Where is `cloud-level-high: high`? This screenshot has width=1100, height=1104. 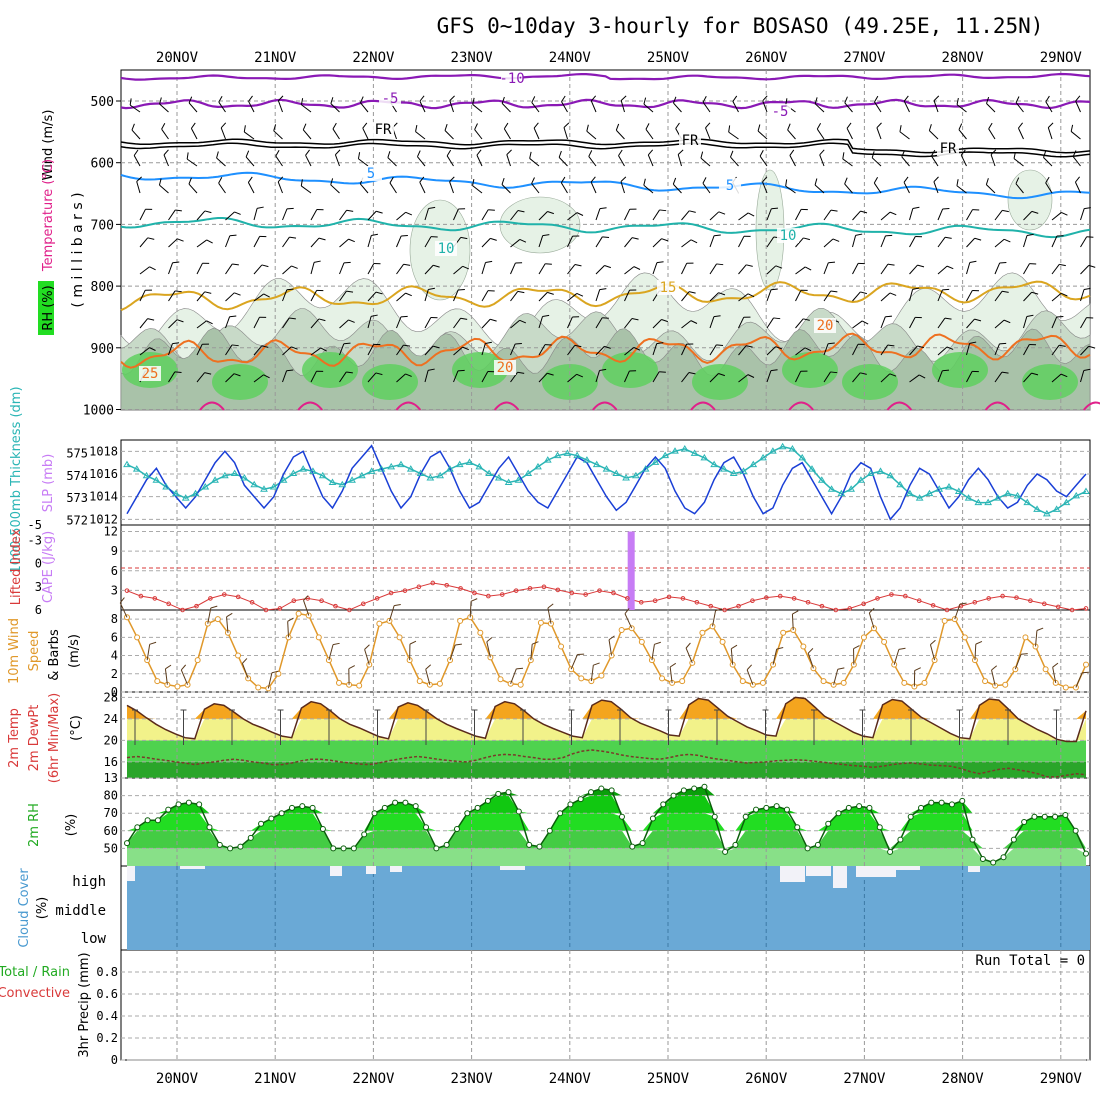 cloud-level-high: high is located at coordinates (89, 882).